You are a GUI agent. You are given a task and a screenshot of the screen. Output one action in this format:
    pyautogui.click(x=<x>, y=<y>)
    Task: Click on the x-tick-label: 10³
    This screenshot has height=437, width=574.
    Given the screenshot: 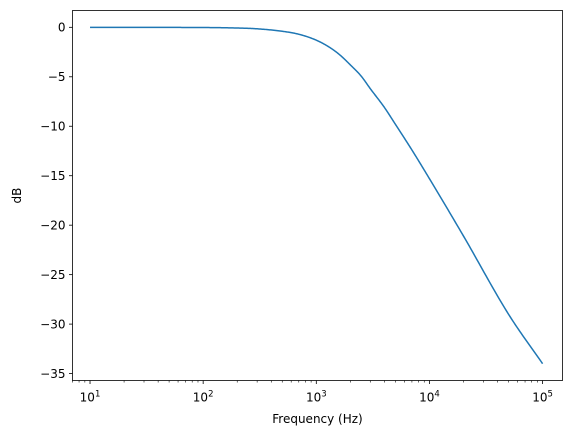 What is the action you would take?
    pyautogui.click(x=316, y=397)
    